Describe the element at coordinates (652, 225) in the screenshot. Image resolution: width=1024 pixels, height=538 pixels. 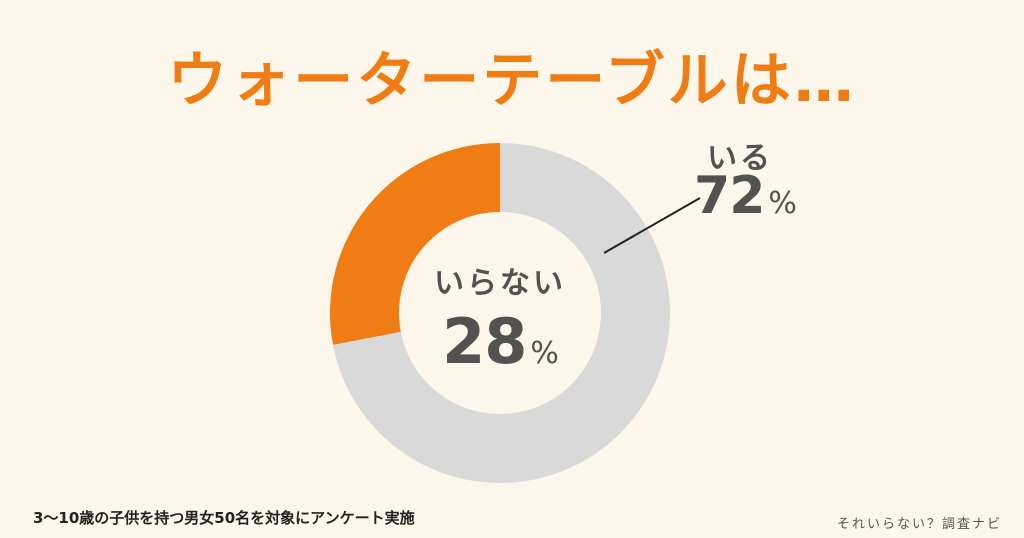
I see `leader-line` at that location.